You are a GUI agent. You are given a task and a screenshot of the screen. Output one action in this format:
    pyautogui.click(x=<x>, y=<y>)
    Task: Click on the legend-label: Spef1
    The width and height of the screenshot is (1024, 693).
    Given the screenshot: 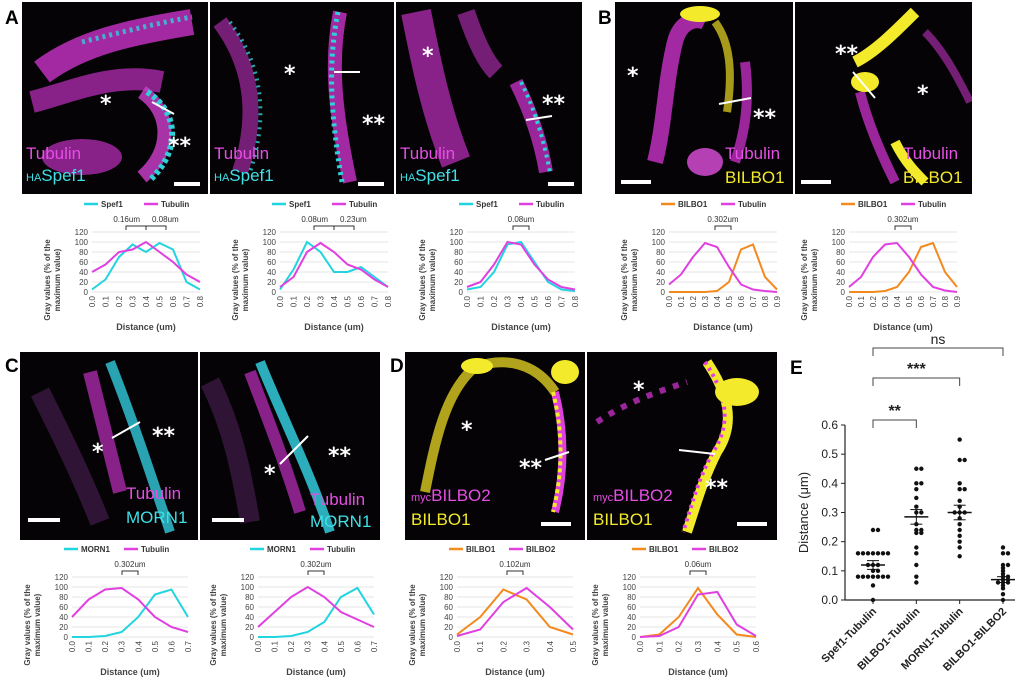 What is the action you would take?
    pyautogui.click(x=487, y=204)
    